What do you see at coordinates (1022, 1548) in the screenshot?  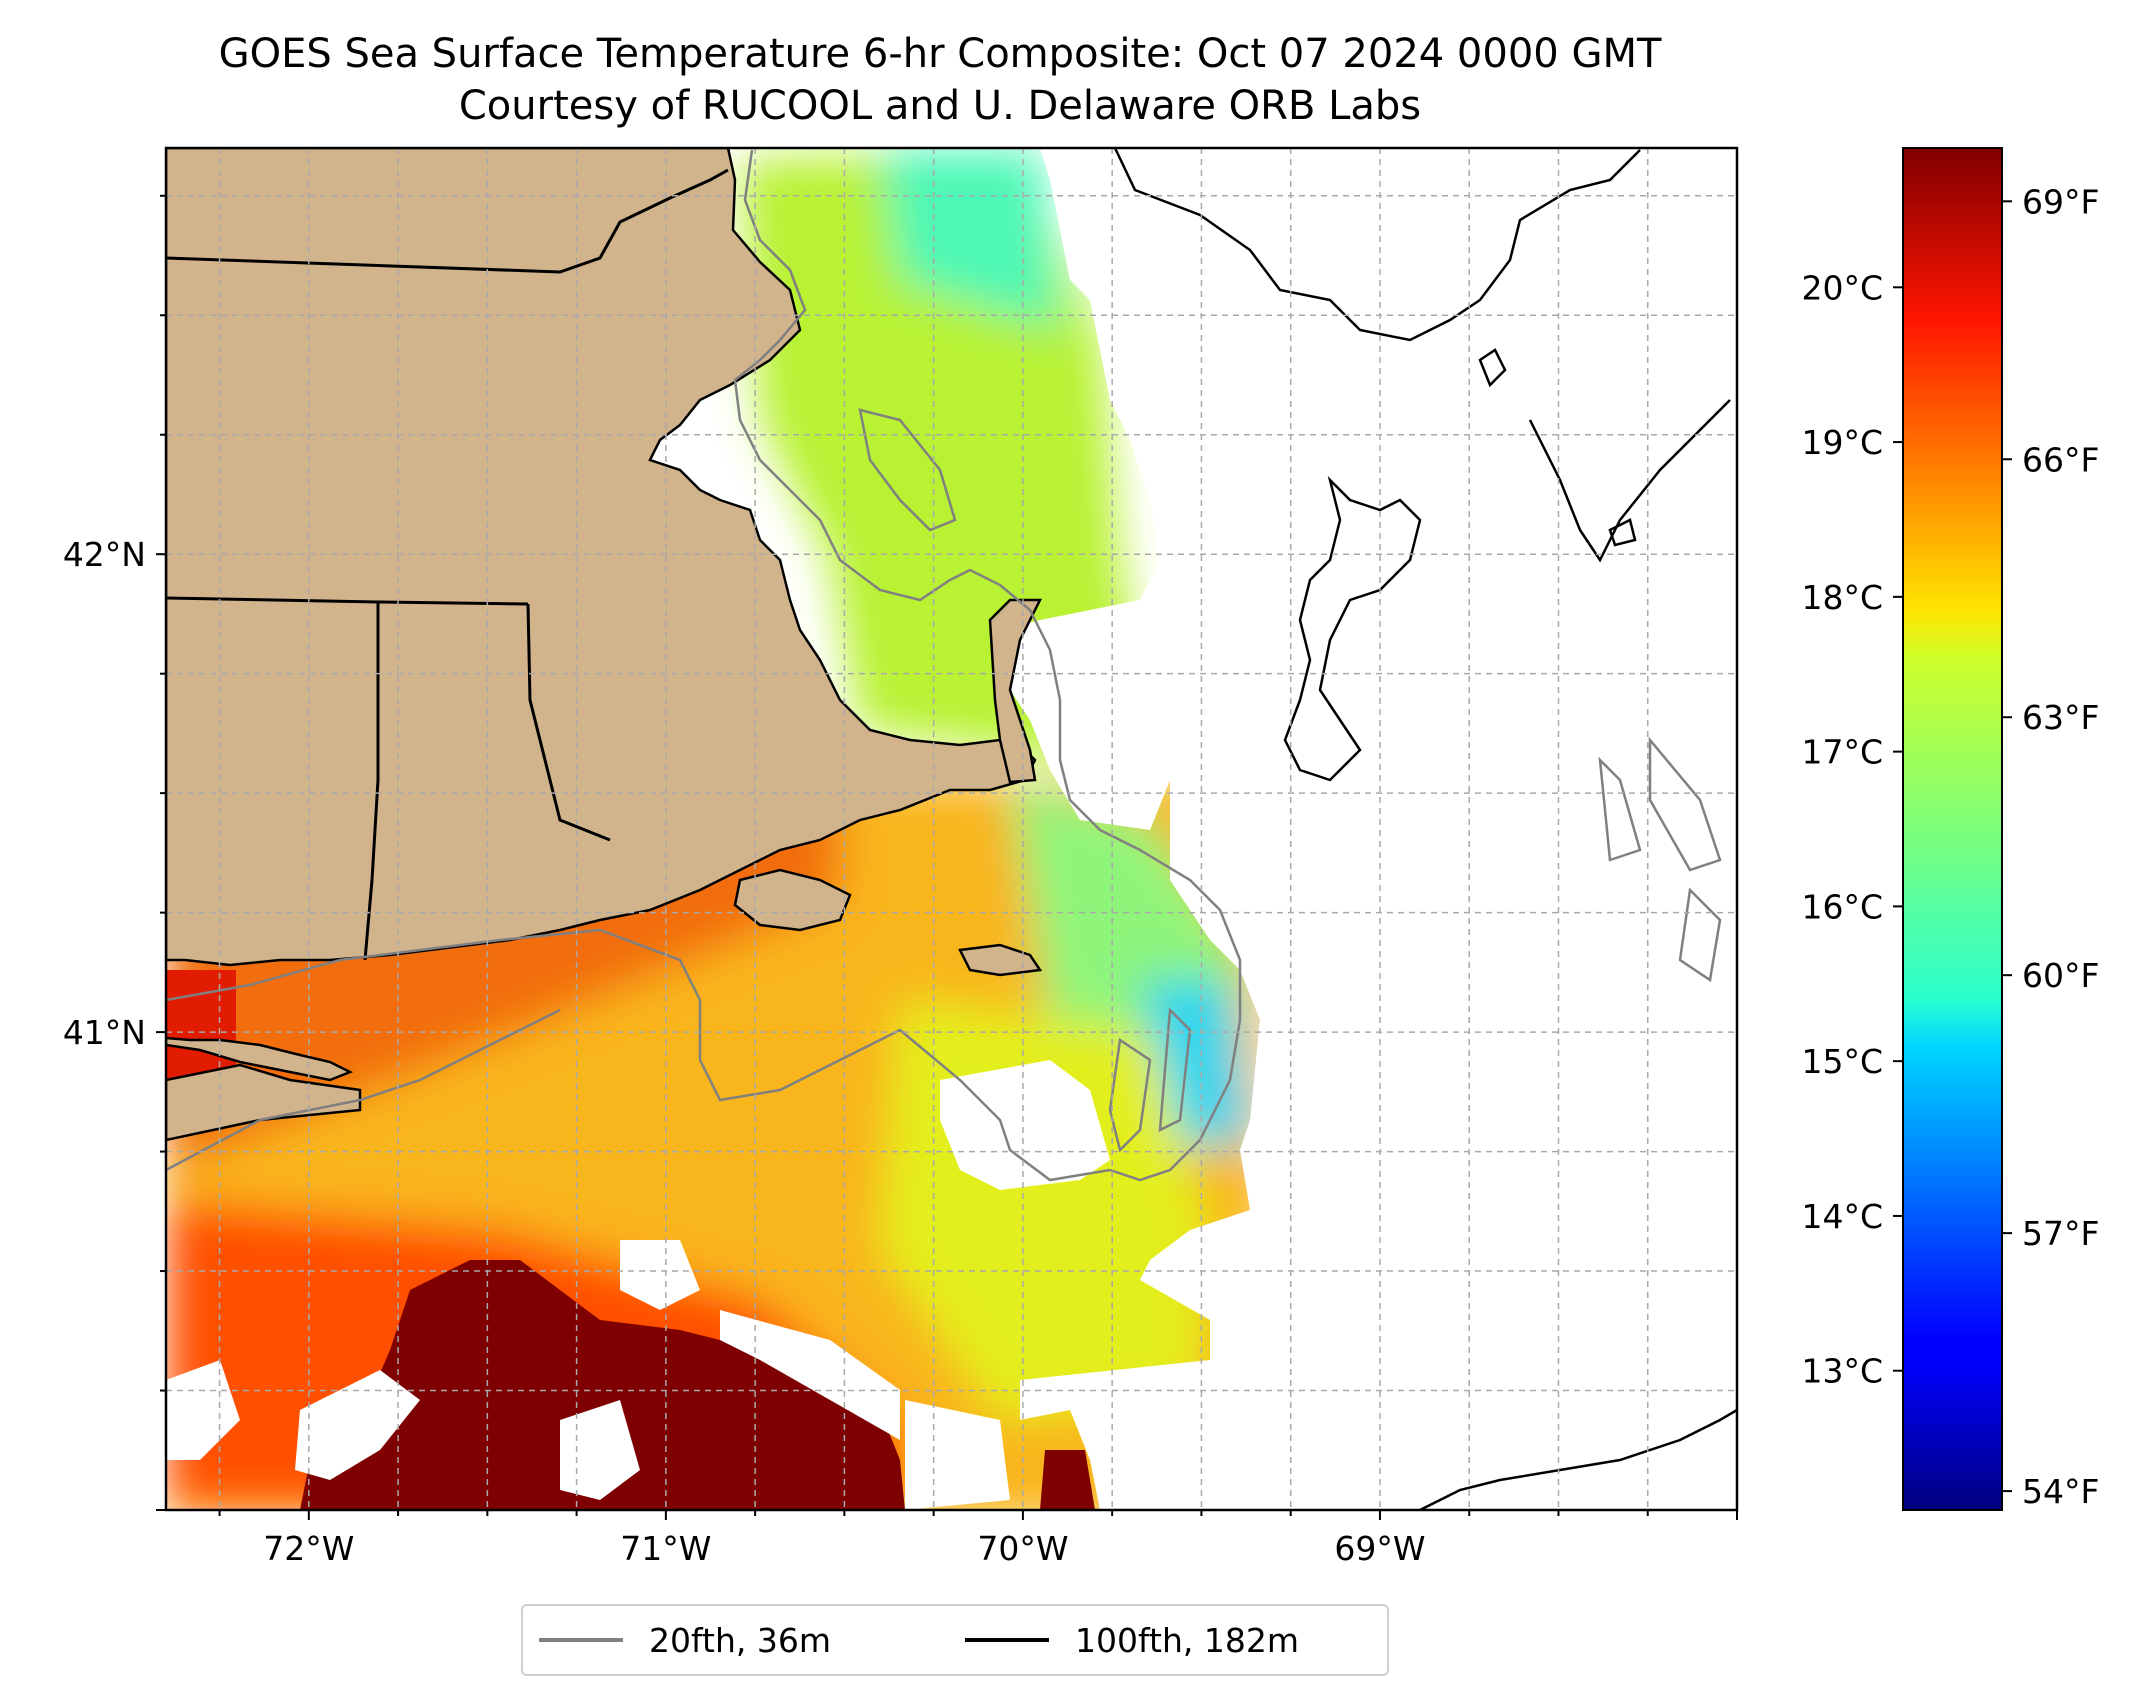 I see `x-tick-label: 70°W` at bounding box center [1022, 1548].